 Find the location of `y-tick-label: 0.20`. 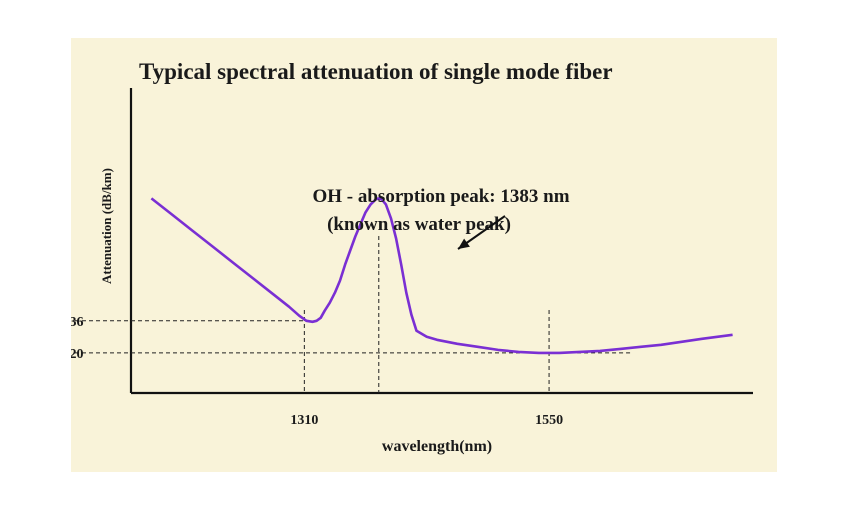

y-tick-label: 0.20 is located at coordinates (77, 354).